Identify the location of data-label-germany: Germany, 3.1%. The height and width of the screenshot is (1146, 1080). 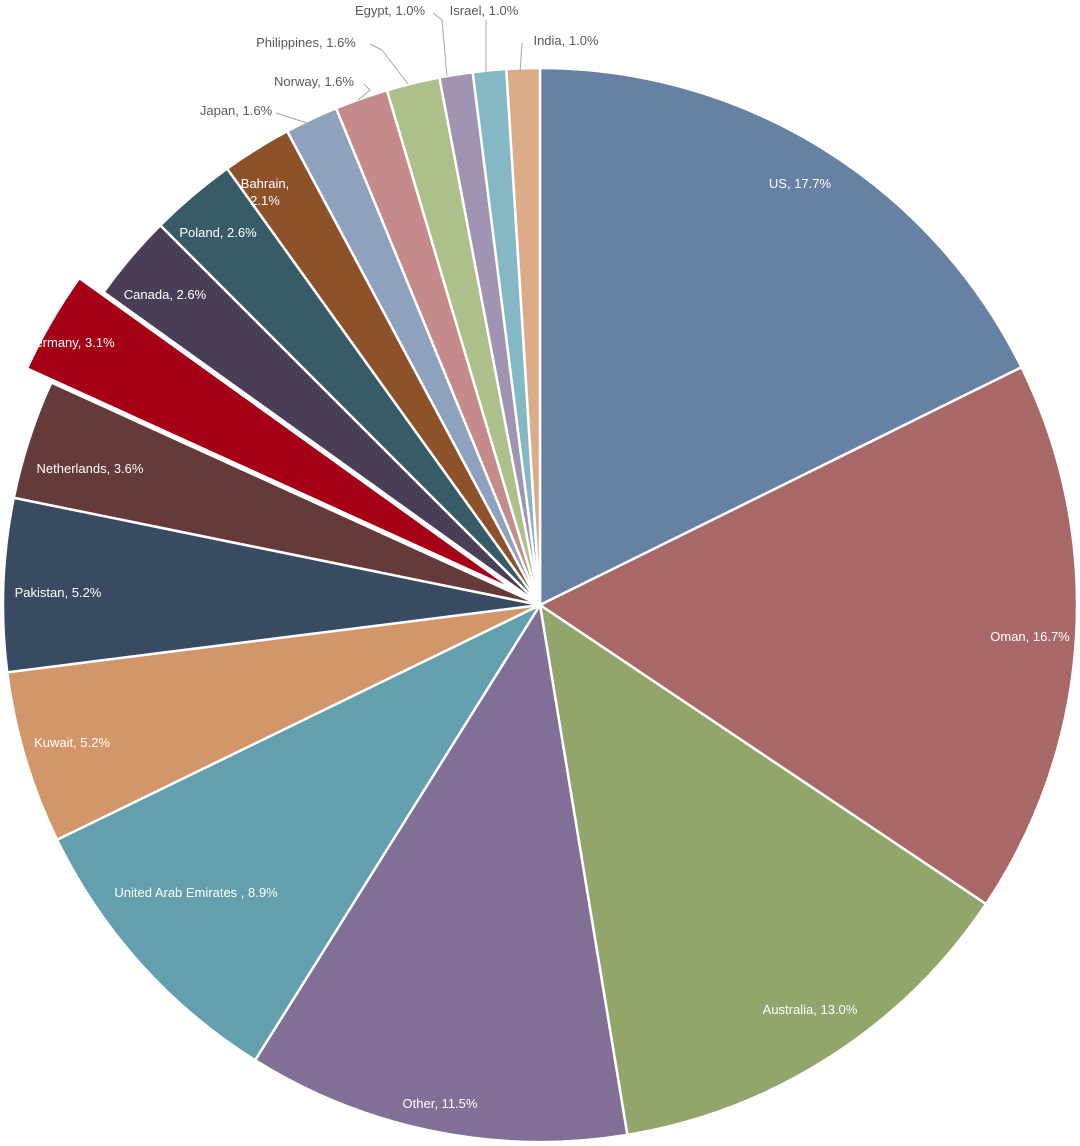
(70, 342).